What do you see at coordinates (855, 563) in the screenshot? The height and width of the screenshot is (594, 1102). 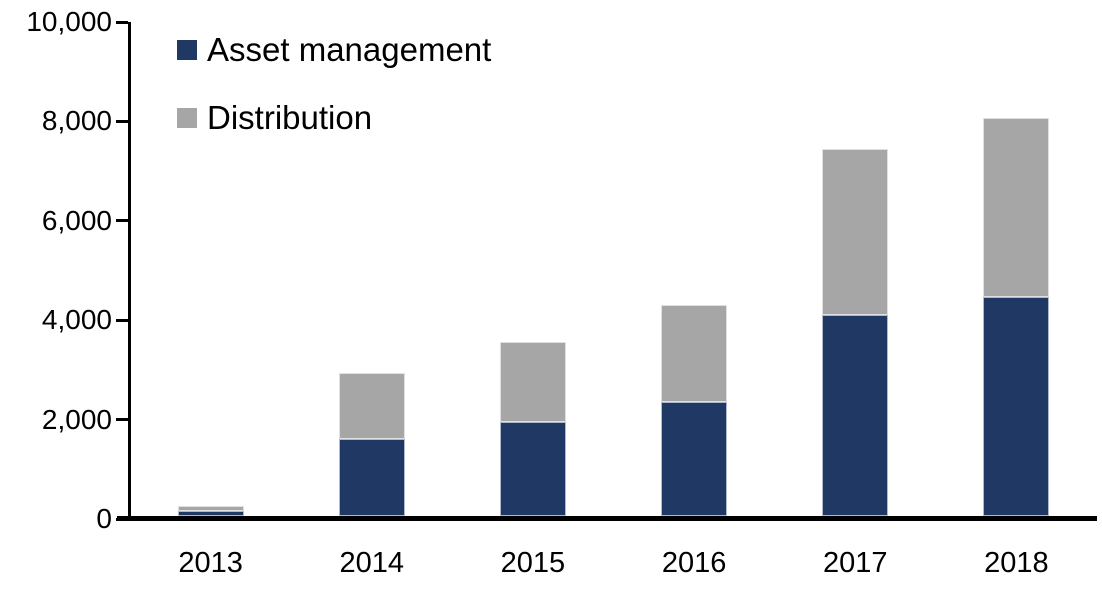 I see `x-tick-label-2017: 2017` at bounding box center [855, 563].